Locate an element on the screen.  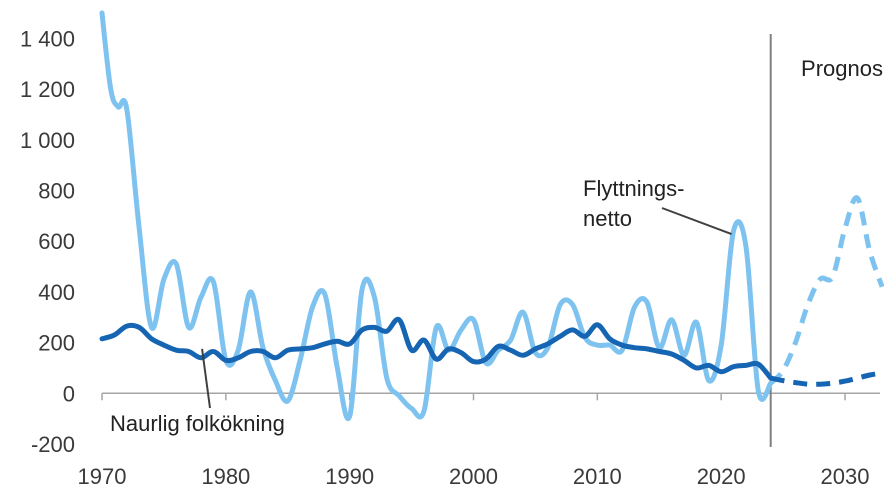
x-axis-tick-labels: 1970 1980 1990 2000 2010 2020 2030 is located at coordinates (474, 476).